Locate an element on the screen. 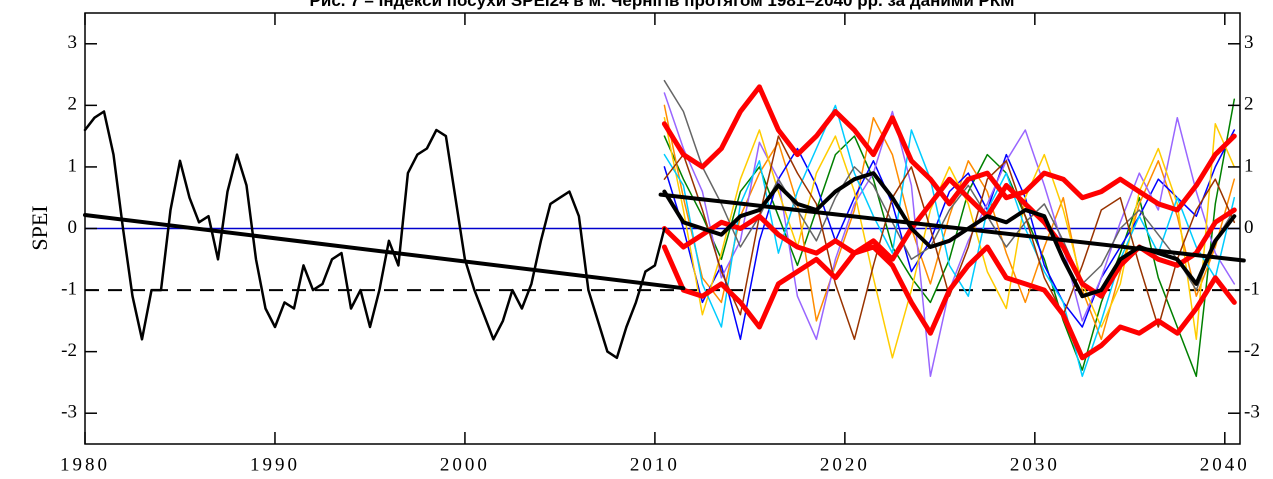  x-tick-label: 2000 is located at coordinates (465, 464).